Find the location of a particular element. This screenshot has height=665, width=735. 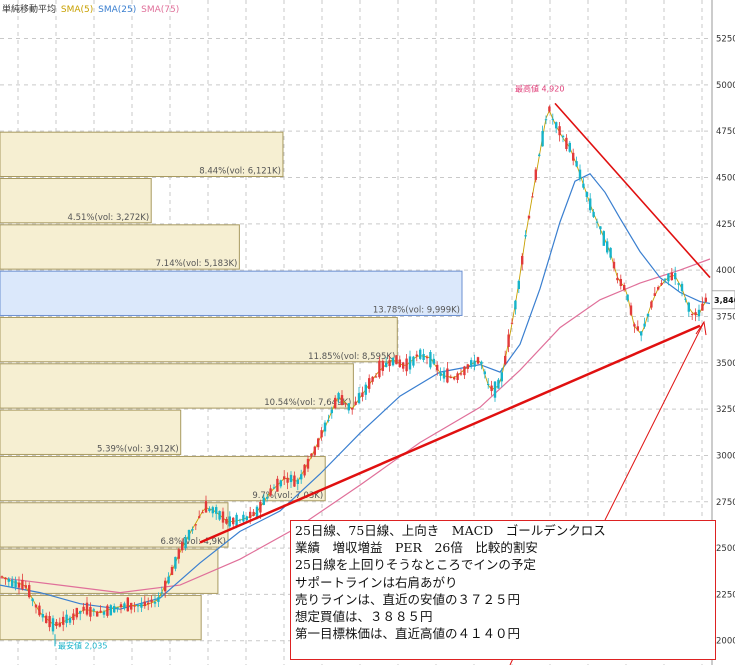

y-tick-label: 2000 is located at coordinates (725, 642).